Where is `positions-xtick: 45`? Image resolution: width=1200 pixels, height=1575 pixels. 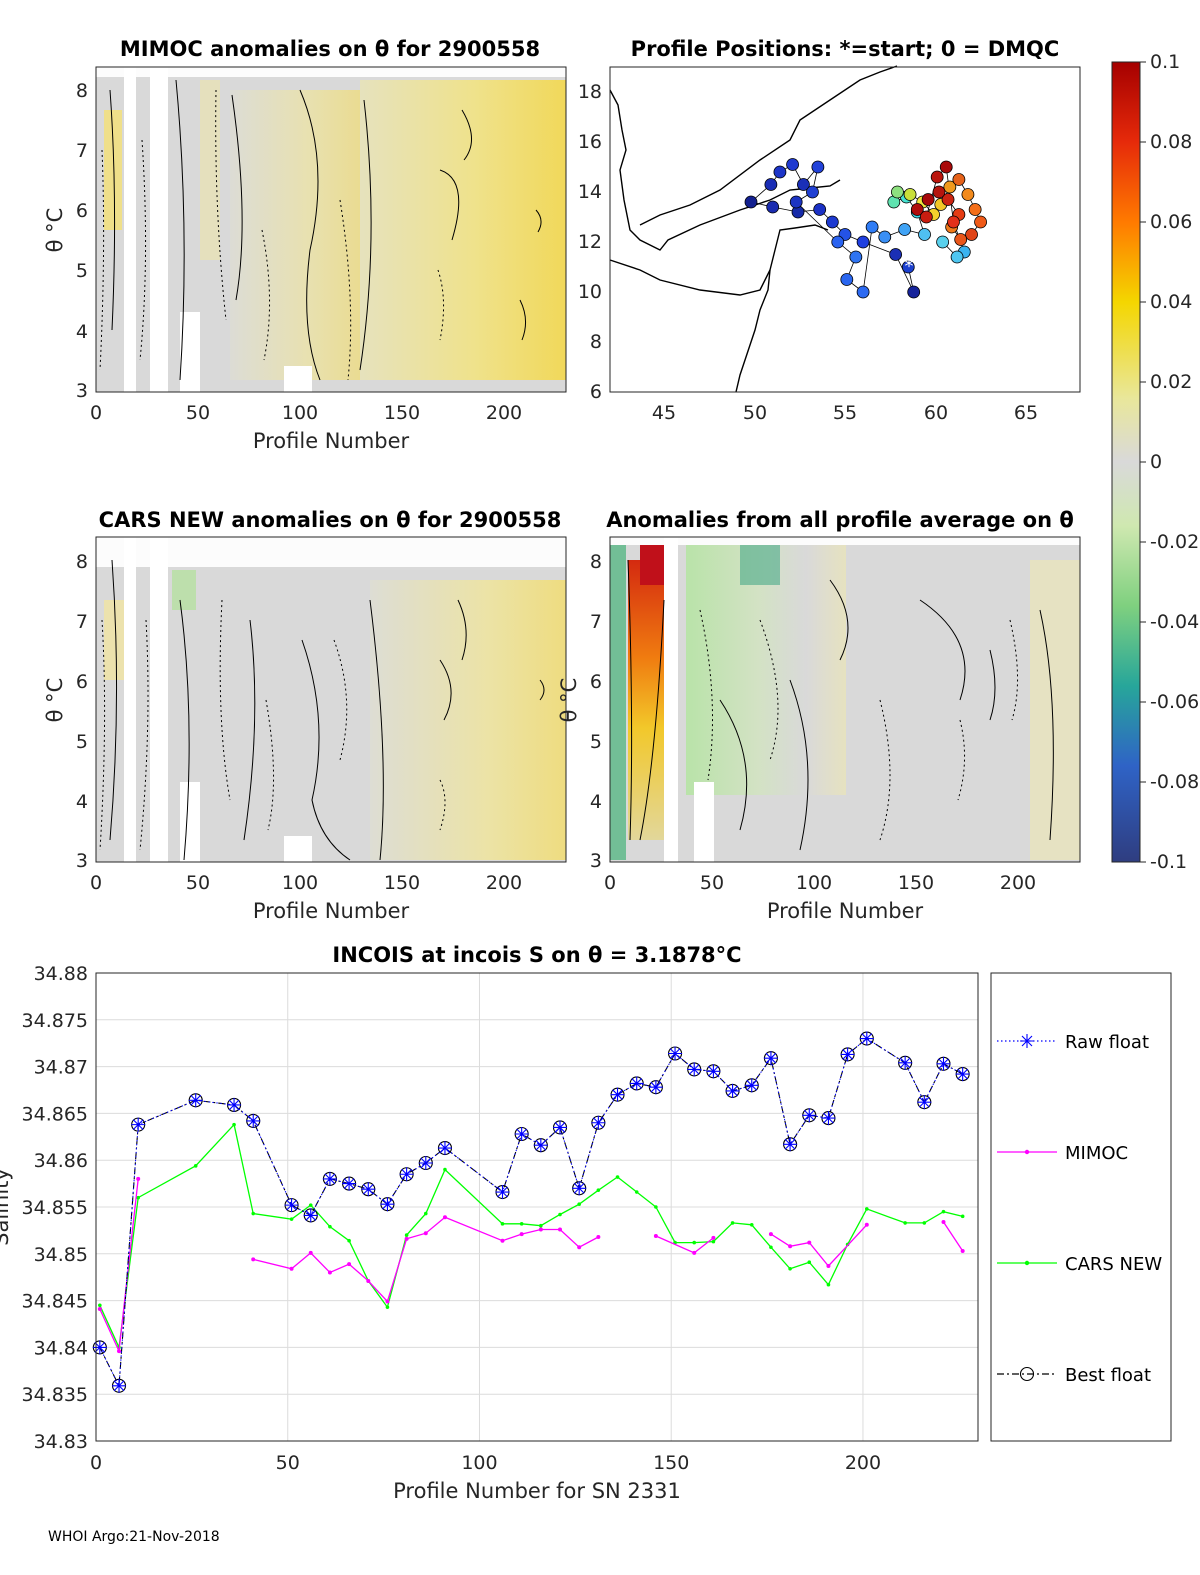
positions-xtick: 45 is located at coordinates (664, 413).